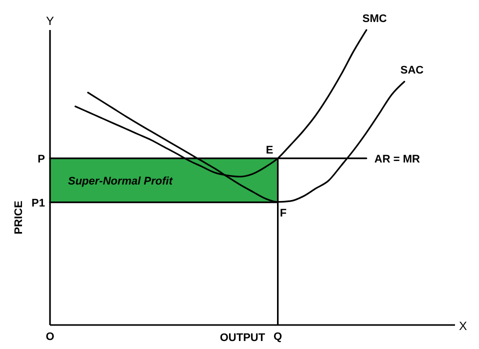 The width and height of the screenshot is (479, 349). What do you see at coordinates (38, 203) in the screenshot?
I see `annotation: P1` at bounding box center [38, 203].